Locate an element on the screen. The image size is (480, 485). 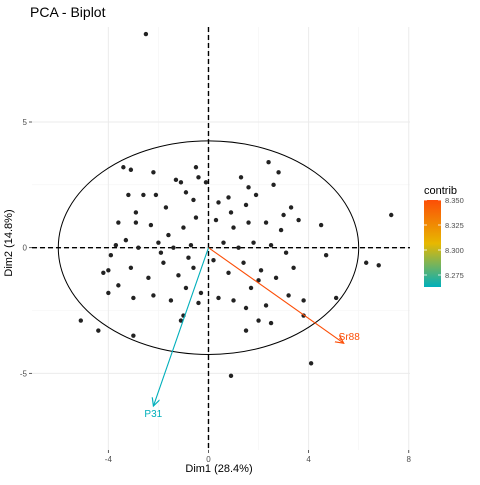
x-tick-label: 4 is located at coordinates (308, 459).